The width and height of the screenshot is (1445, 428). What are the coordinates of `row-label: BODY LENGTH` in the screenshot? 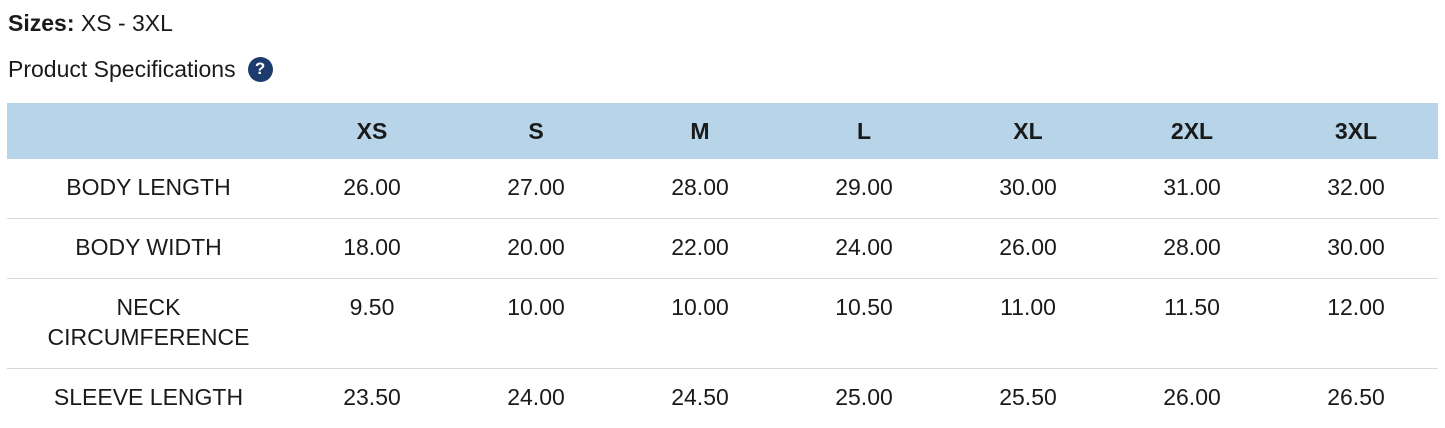 It's located at (148, 187).